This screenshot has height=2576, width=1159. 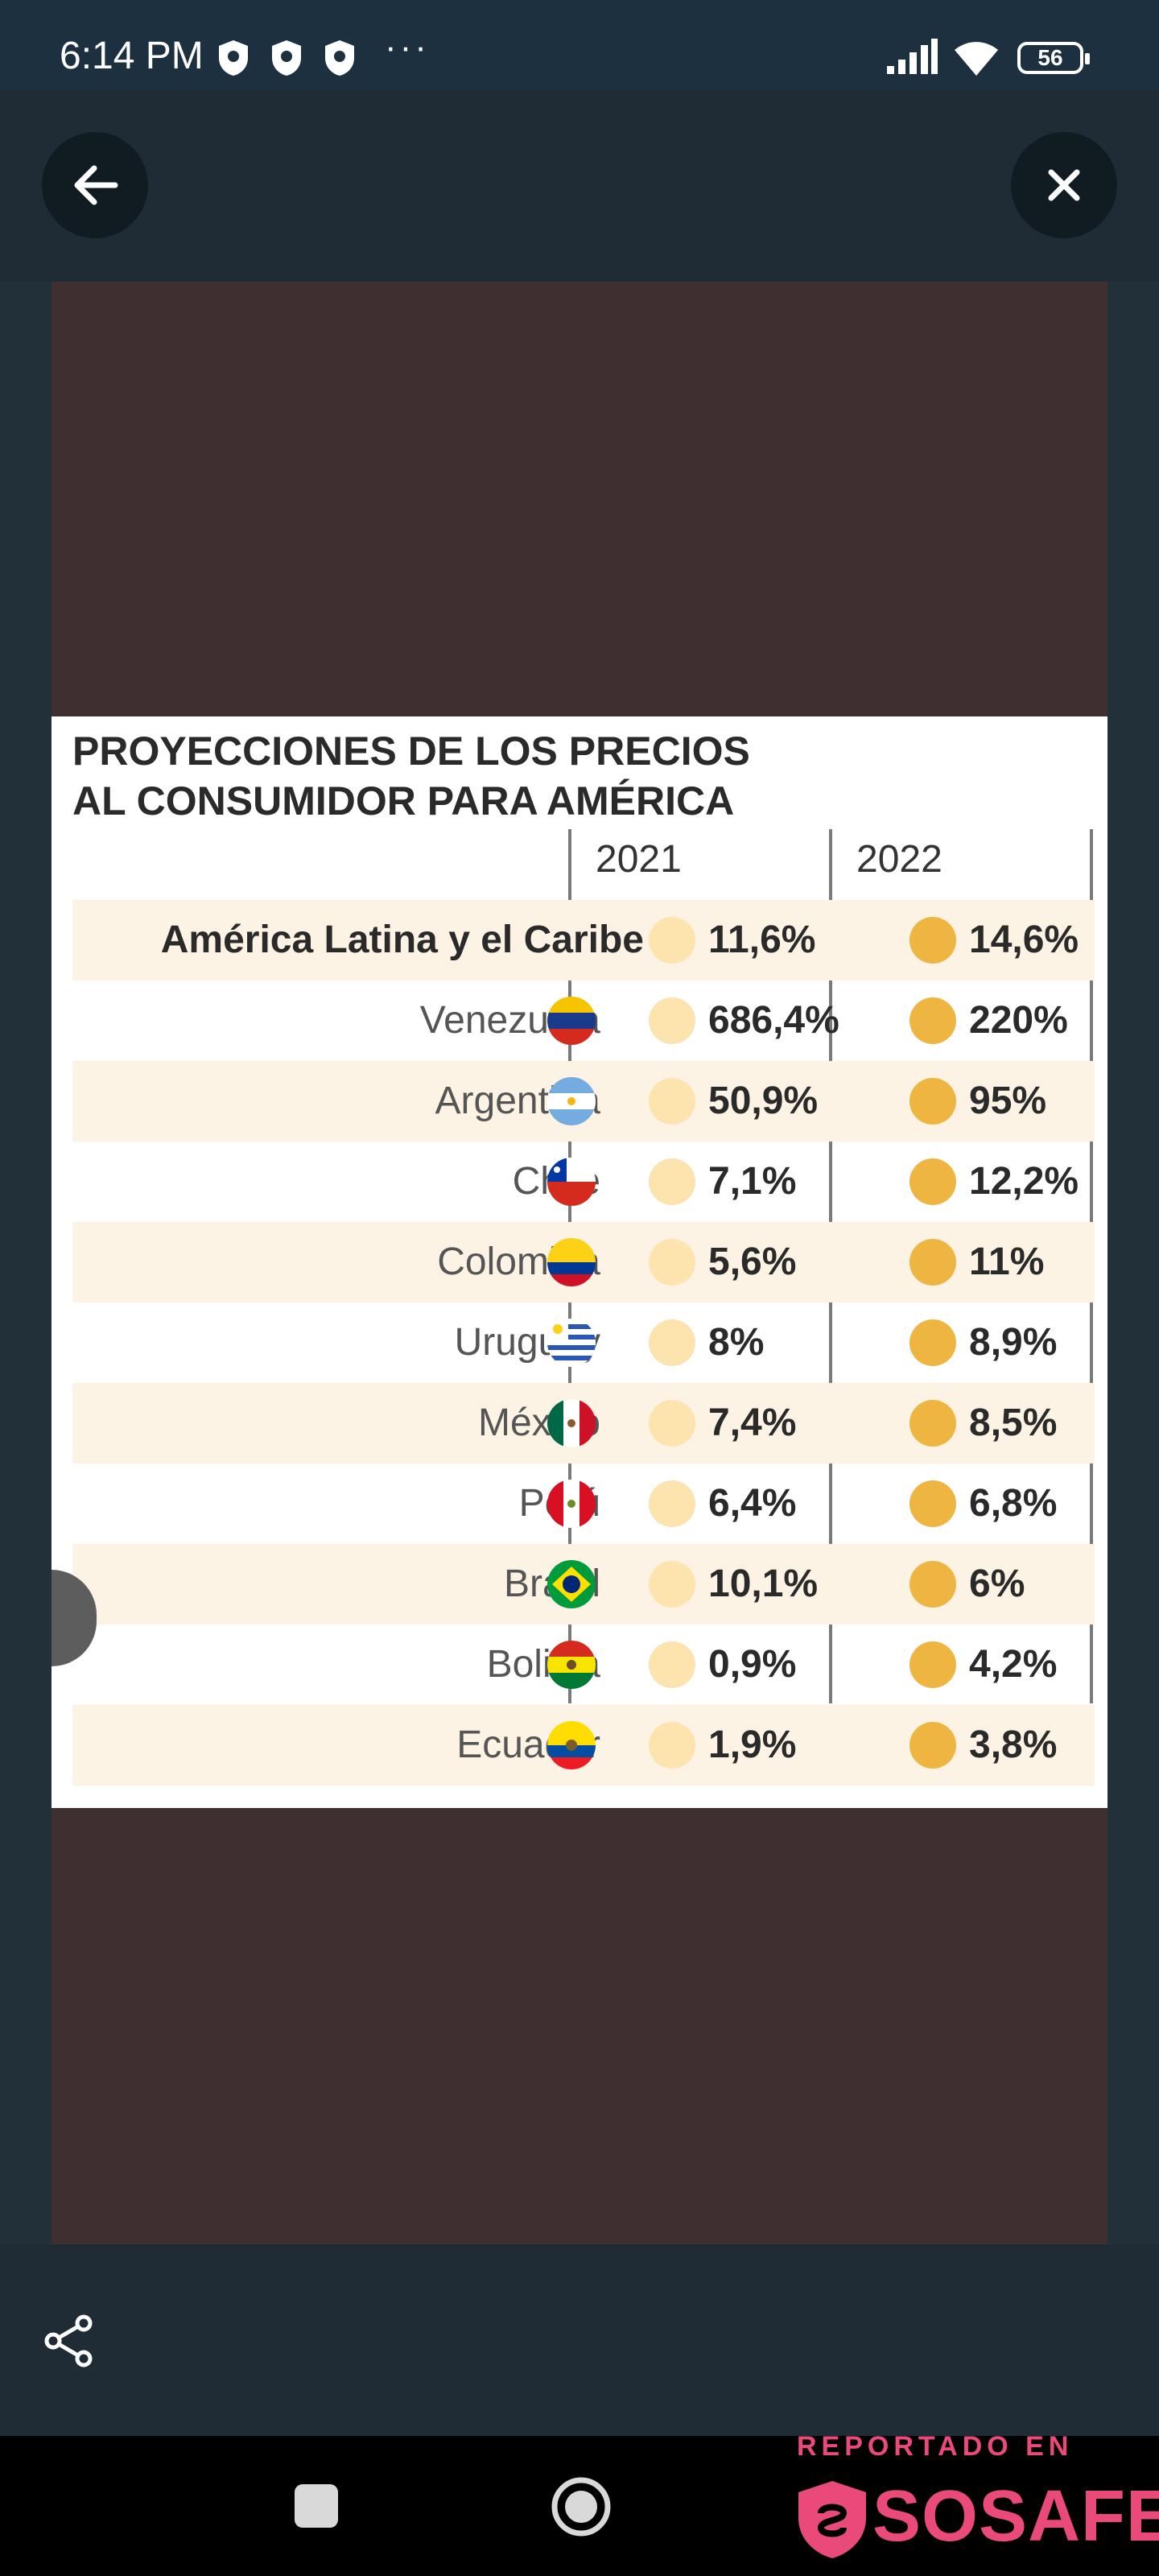 I want to click on close-icon, so click(x=1064, y=185).